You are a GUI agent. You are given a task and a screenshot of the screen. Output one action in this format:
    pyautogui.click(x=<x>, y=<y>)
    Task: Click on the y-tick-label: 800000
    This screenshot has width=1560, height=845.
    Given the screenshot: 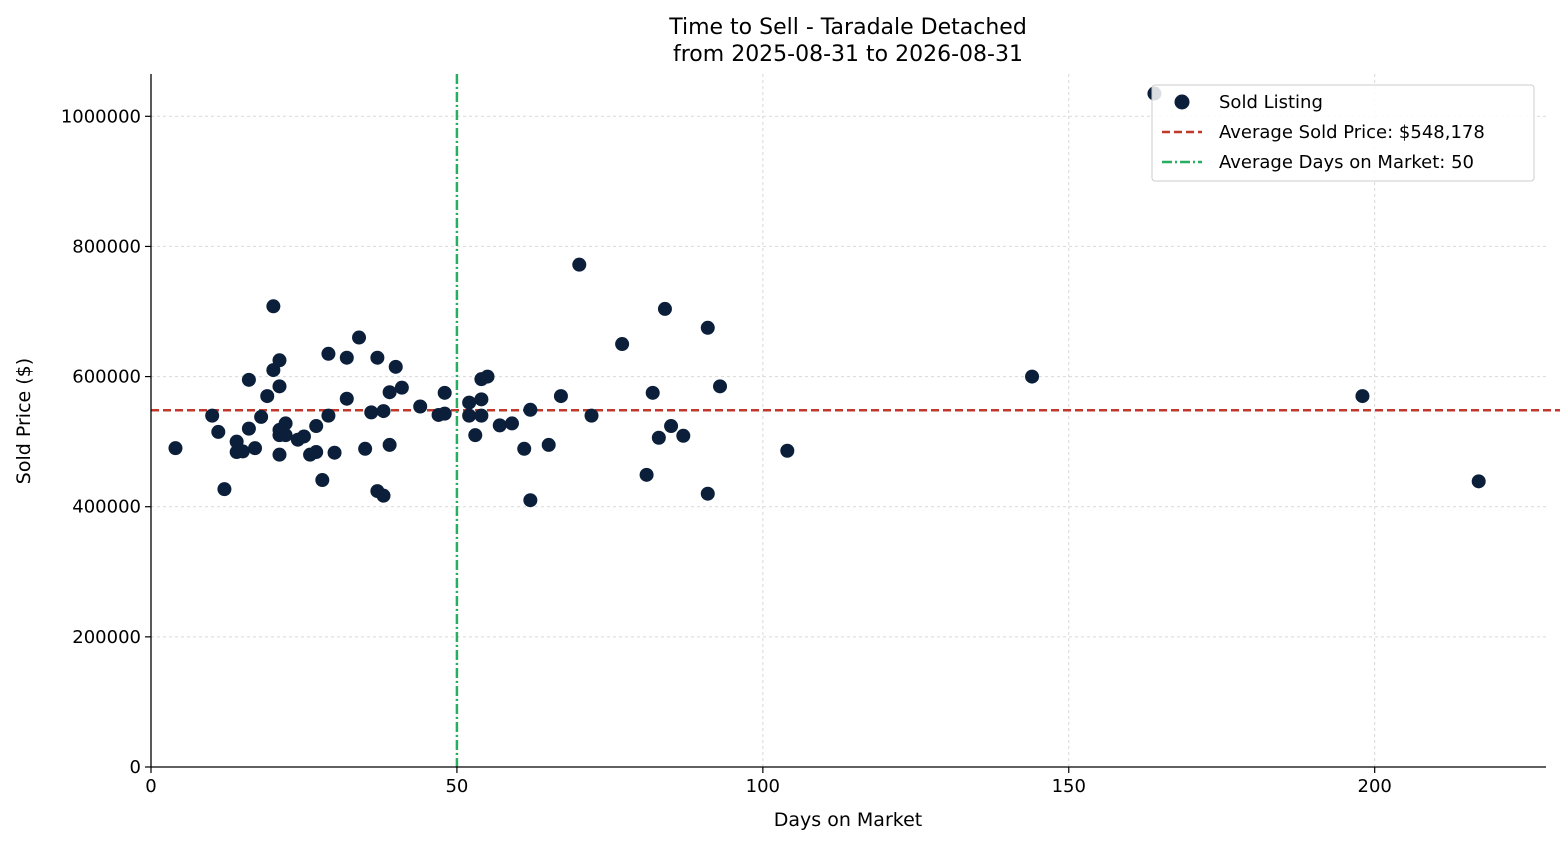 What is the action you would take?
    pyautogui.click(x=106, y=246)
    